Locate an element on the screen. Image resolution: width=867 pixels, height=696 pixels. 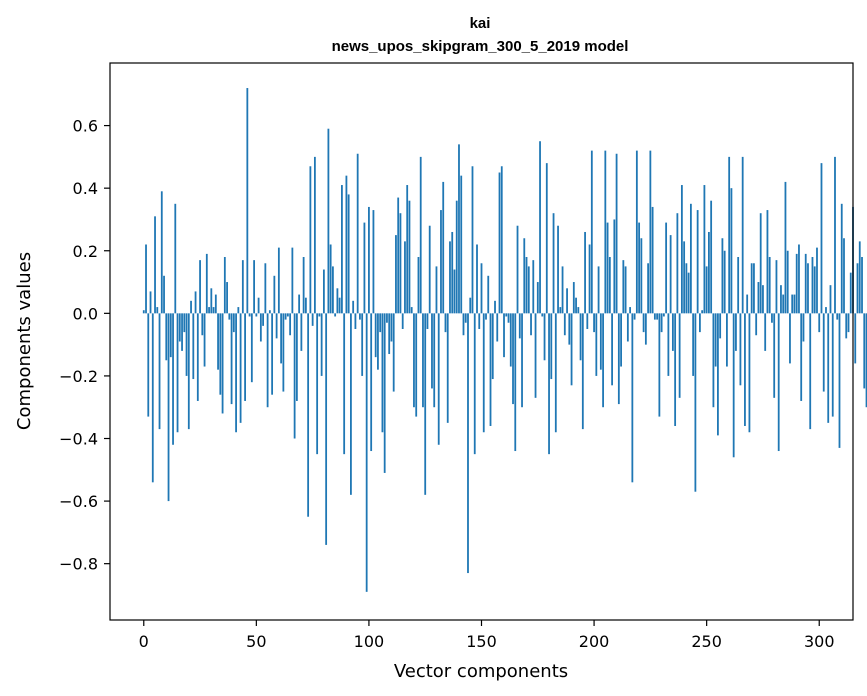
x-tick-label: 100 is located at coordinates (369, 641).